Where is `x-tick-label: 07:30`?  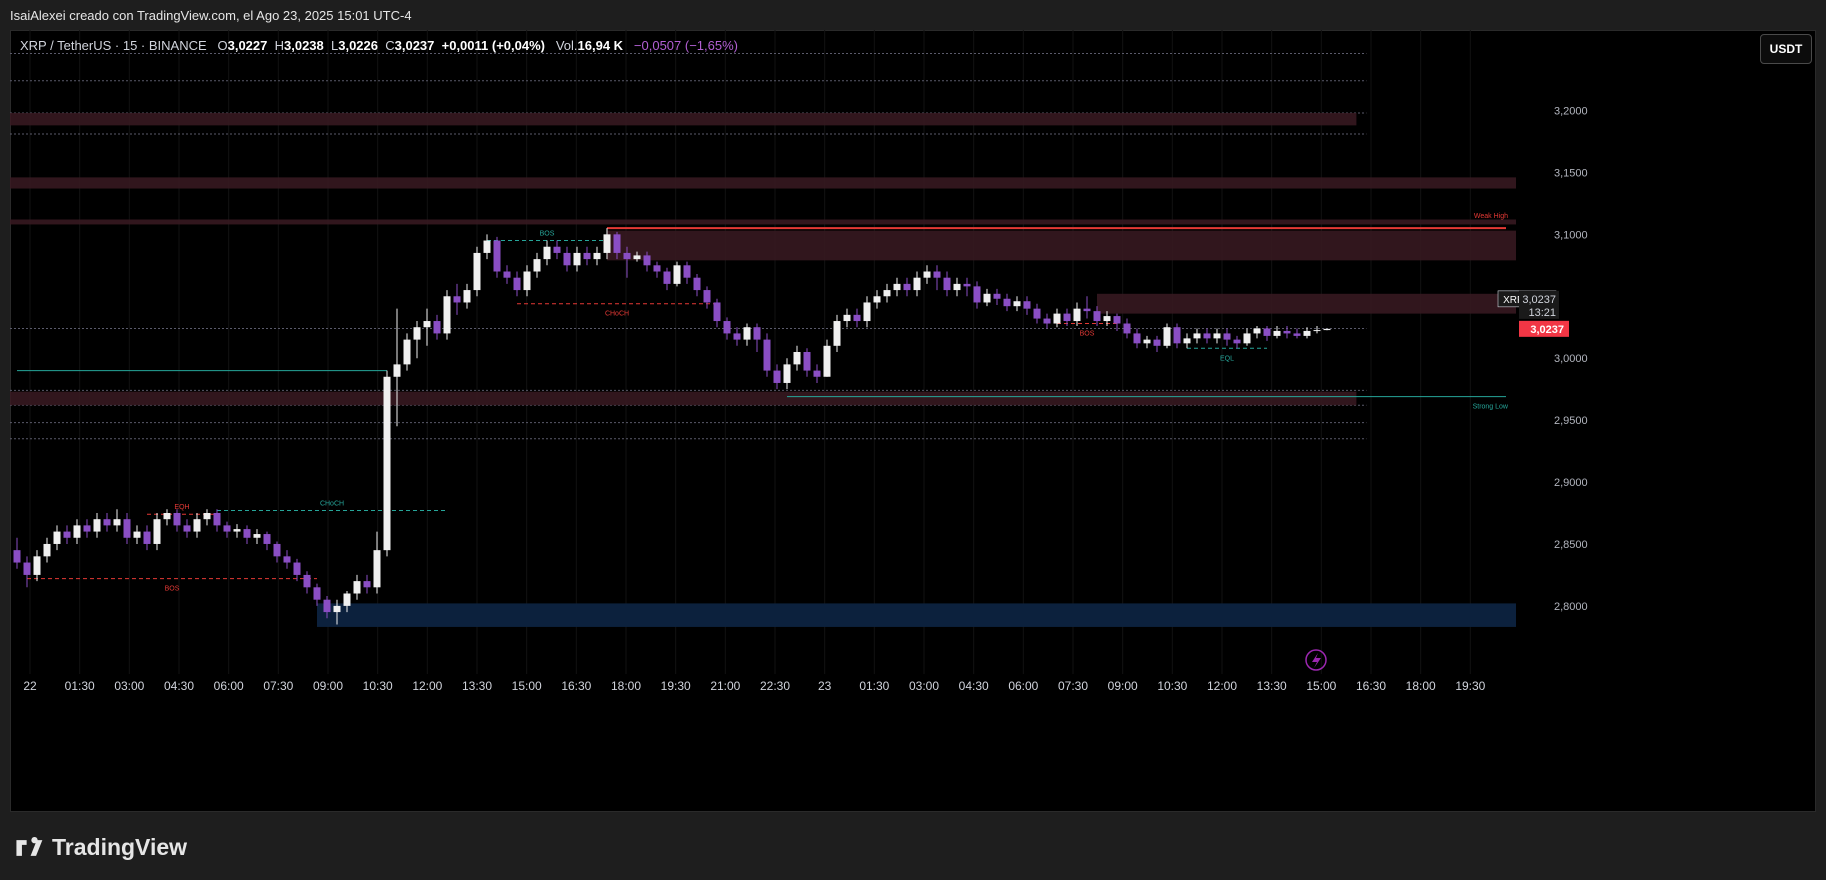 x-tick-label: 07:30 is located at coordinates (1073, 686).